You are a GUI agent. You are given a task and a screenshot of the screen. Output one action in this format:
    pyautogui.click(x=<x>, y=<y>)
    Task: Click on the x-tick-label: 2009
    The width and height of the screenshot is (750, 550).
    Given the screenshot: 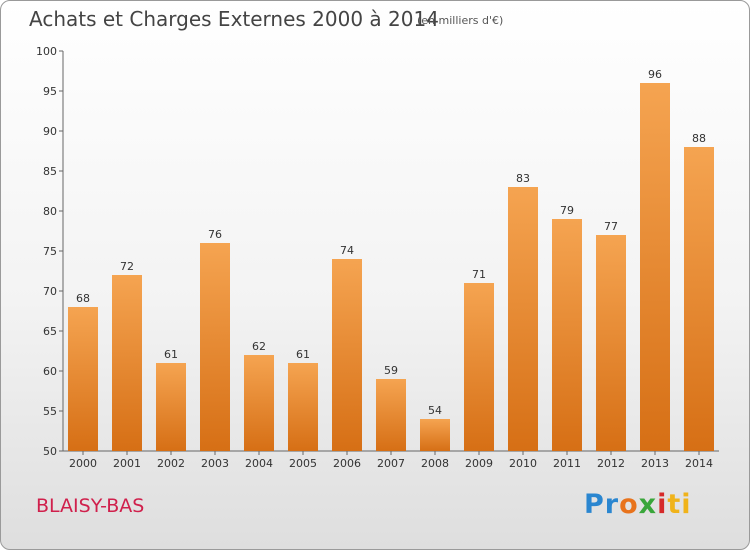 What is the action you would take?
    pyautogui.click(x=479, y=463)
    